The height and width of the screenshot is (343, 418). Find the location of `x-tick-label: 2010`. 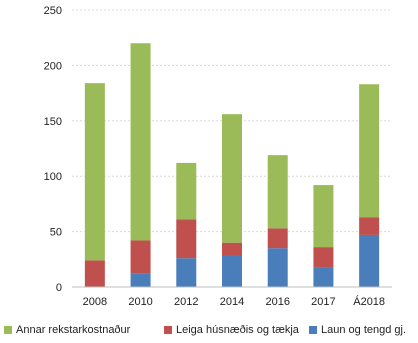

x-tick-label: 2010 is located at coordinates (140, 302).